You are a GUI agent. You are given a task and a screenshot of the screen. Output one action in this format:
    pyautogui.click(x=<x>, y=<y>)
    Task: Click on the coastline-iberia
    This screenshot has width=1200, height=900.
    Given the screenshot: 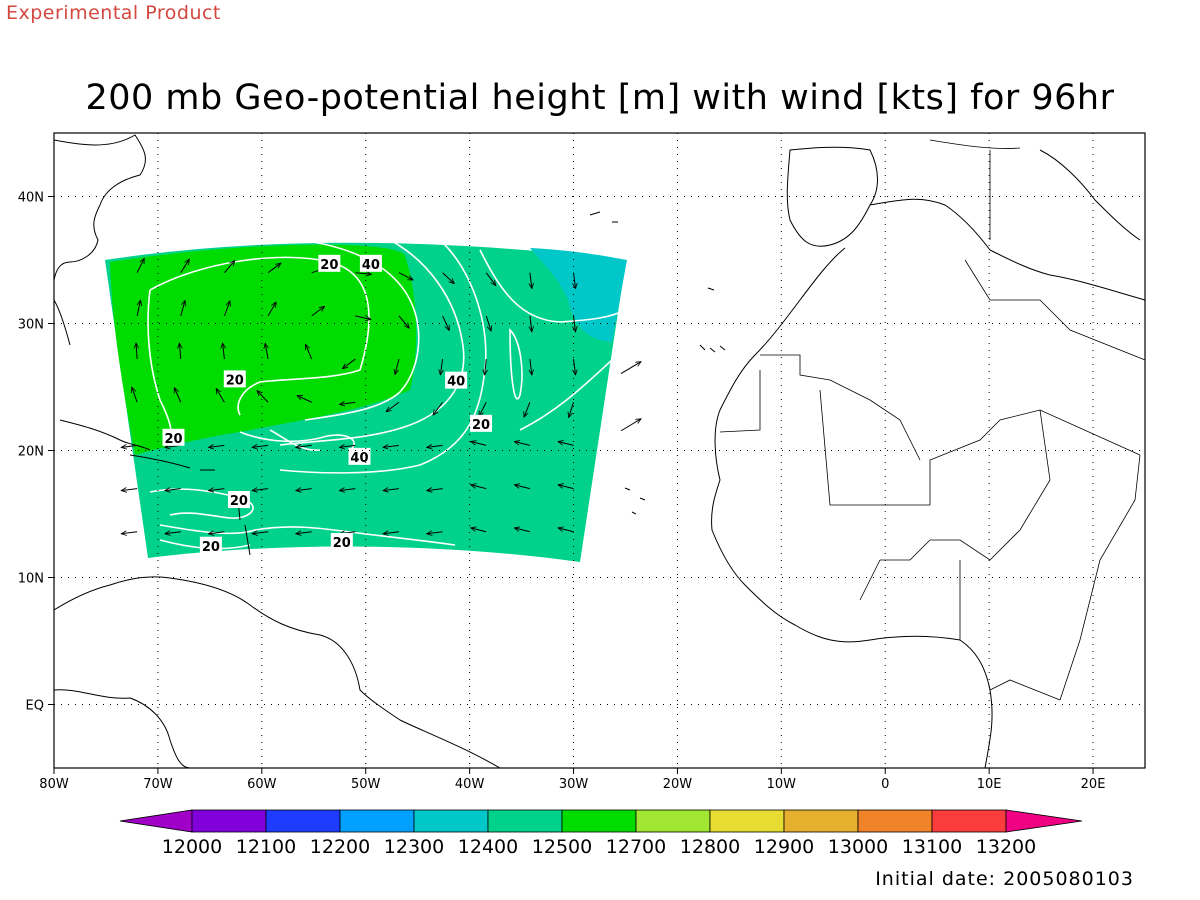 What is the action you would take?
    pyautogui.click(x=832, y=196)
    